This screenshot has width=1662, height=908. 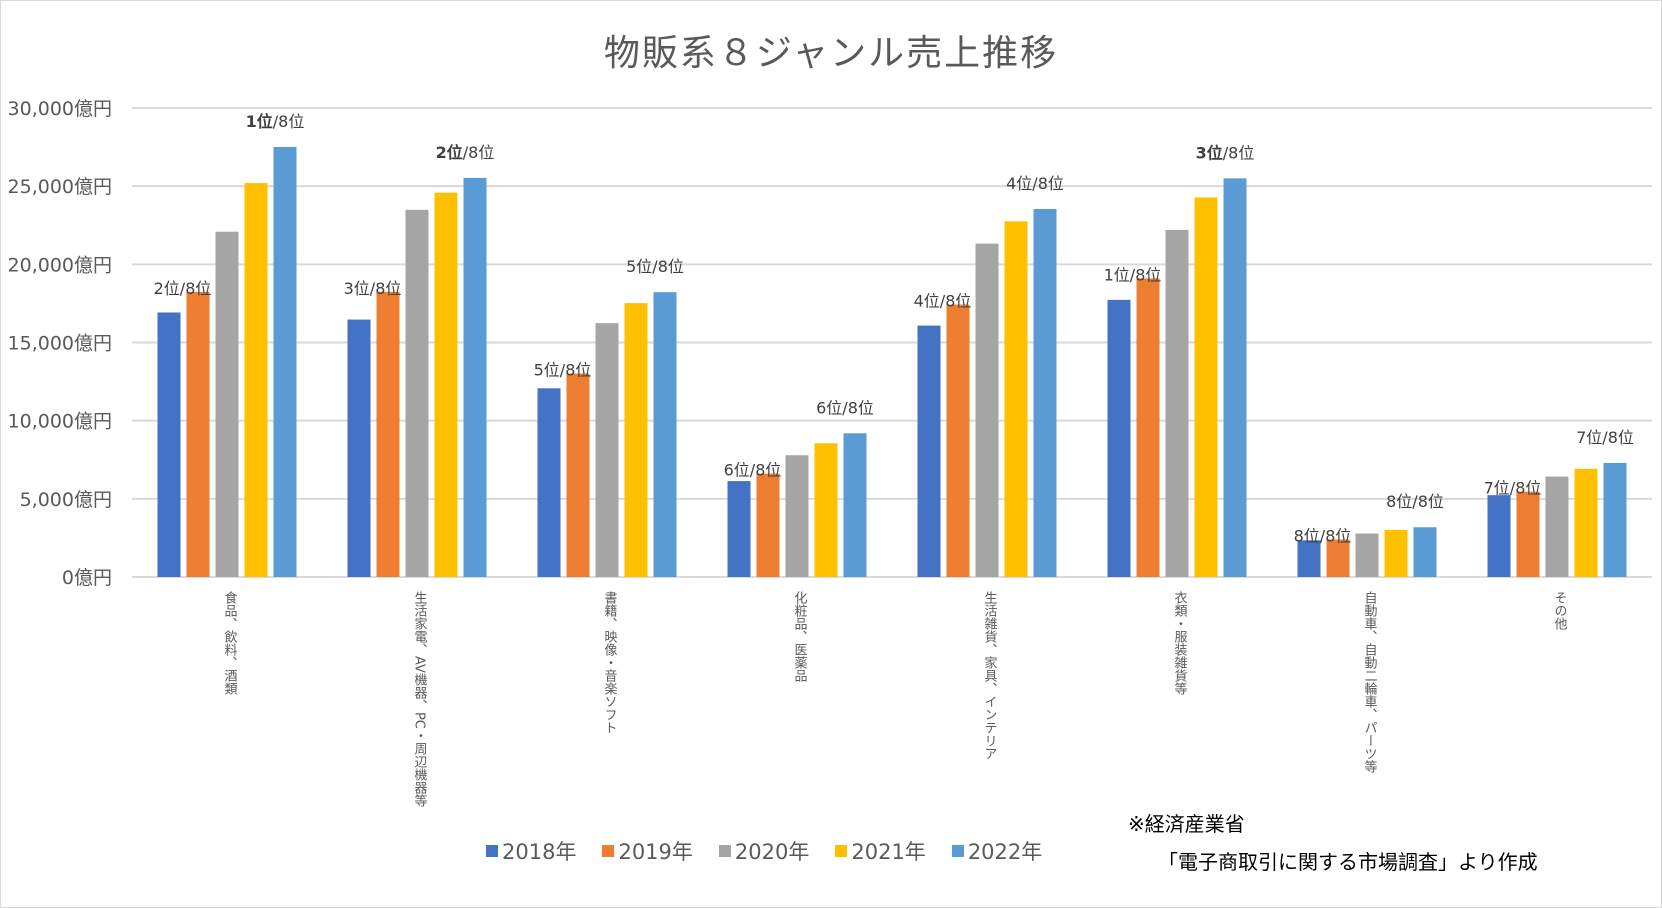 What do you see at coordinates (563, 370) in the screenshot?
I see `rank-label-2018: 5位/8位` at bounding box center [563, 370].